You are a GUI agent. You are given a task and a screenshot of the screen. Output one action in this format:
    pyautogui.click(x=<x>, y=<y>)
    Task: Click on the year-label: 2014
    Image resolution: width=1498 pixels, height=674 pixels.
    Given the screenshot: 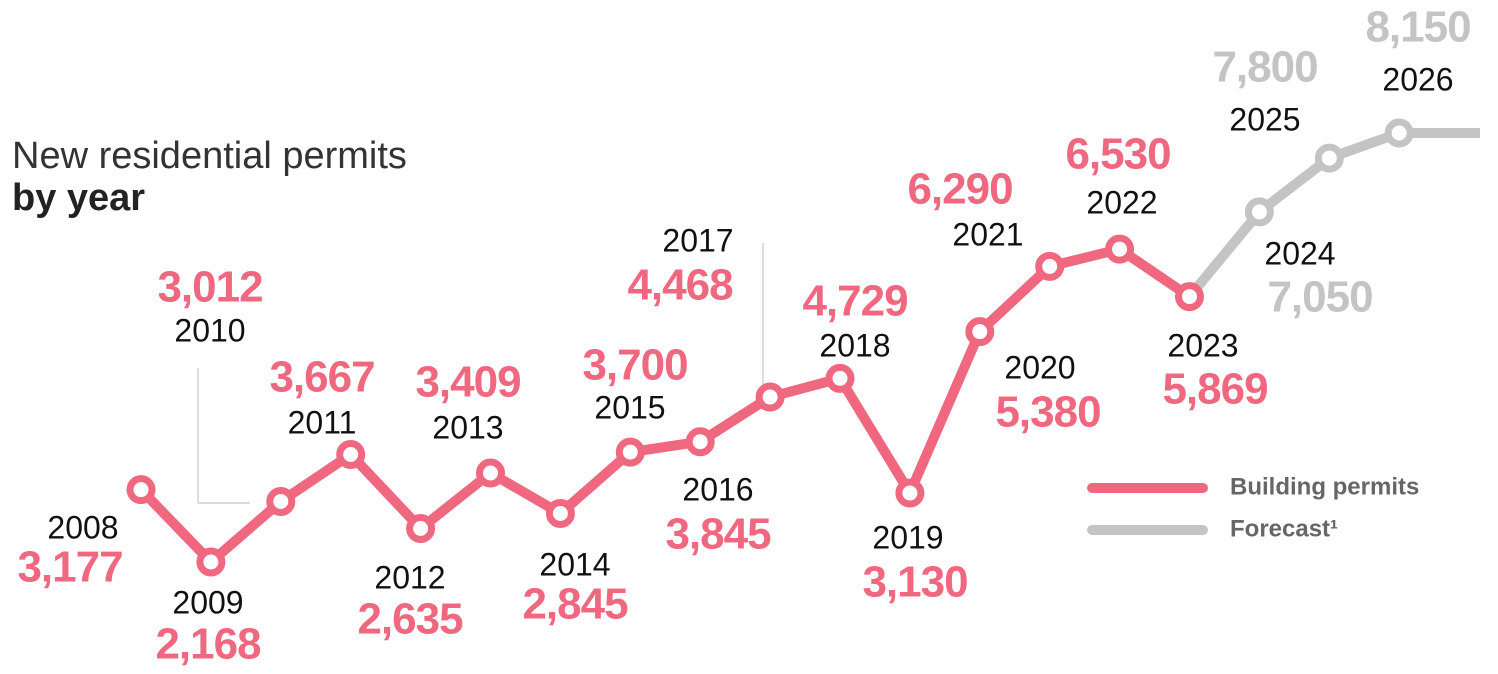 What is the action you would take?
    pyautogui.click(x=574, y=564)
    